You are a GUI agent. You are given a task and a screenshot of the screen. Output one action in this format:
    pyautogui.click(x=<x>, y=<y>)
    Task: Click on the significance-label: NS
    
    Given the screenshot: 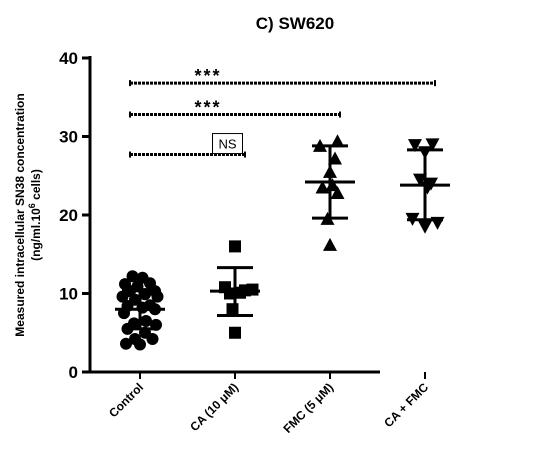 What is the action you would take?
    pyautogui.click(x=227, y=144)
    